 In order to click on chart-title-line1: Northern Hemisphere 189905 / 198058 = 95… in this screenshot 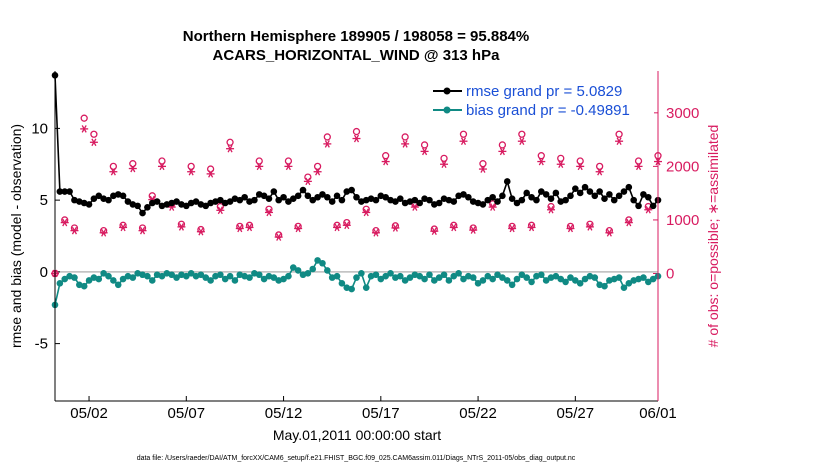, I will do `click(356, 36)`.